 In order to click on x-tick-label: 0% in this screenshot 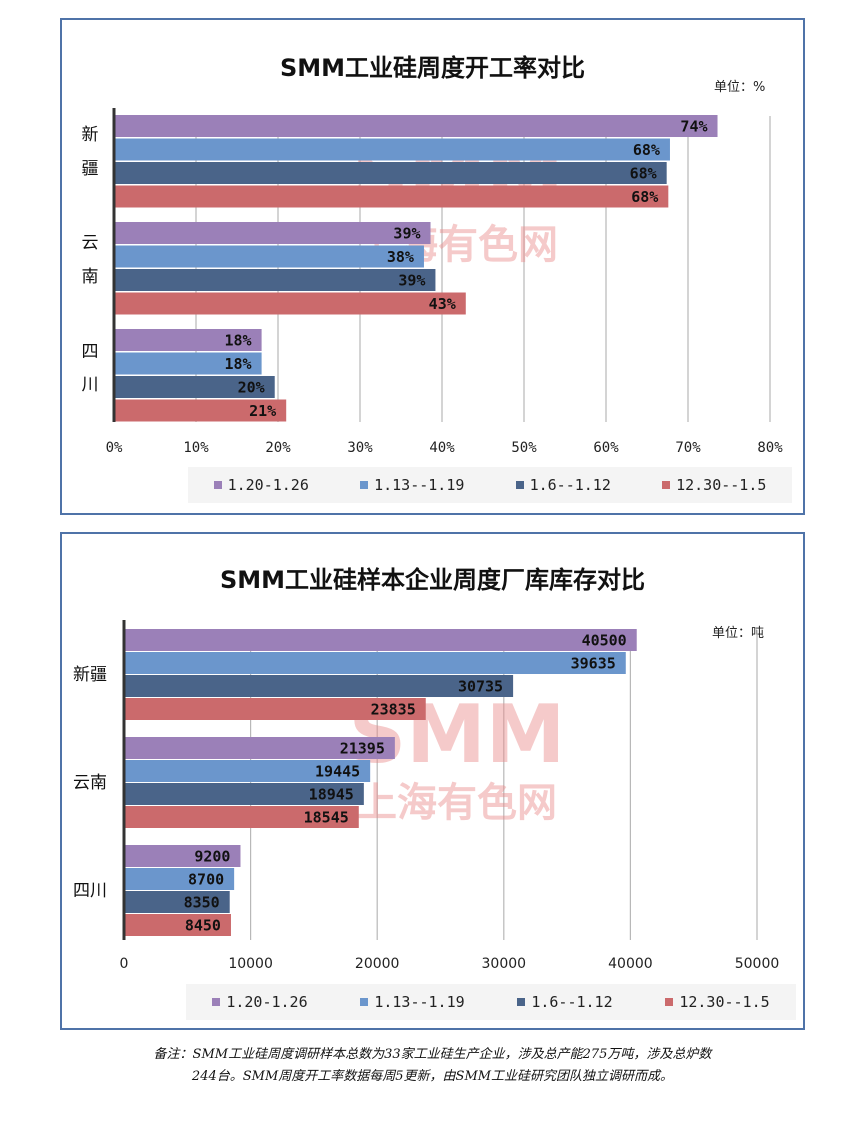, I will do `click(114, 448)`.